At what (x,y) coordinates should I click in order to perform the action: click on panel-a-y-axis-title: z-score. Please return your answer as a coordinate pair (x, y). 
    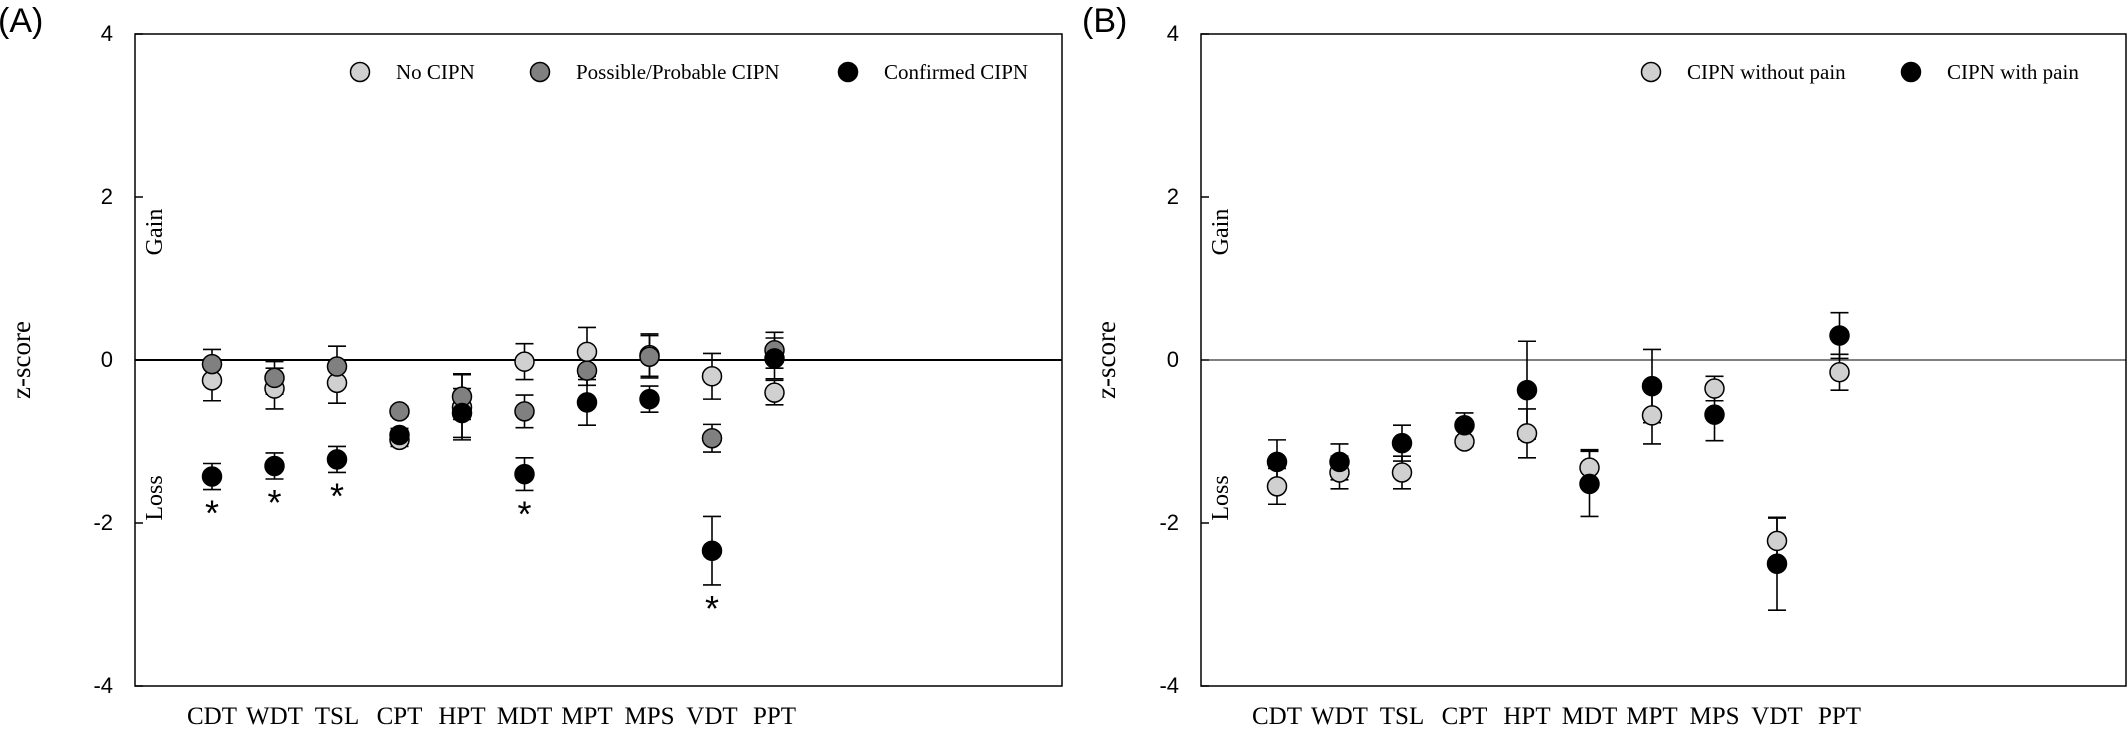
    Looking at the image, I should click on (21, 360).